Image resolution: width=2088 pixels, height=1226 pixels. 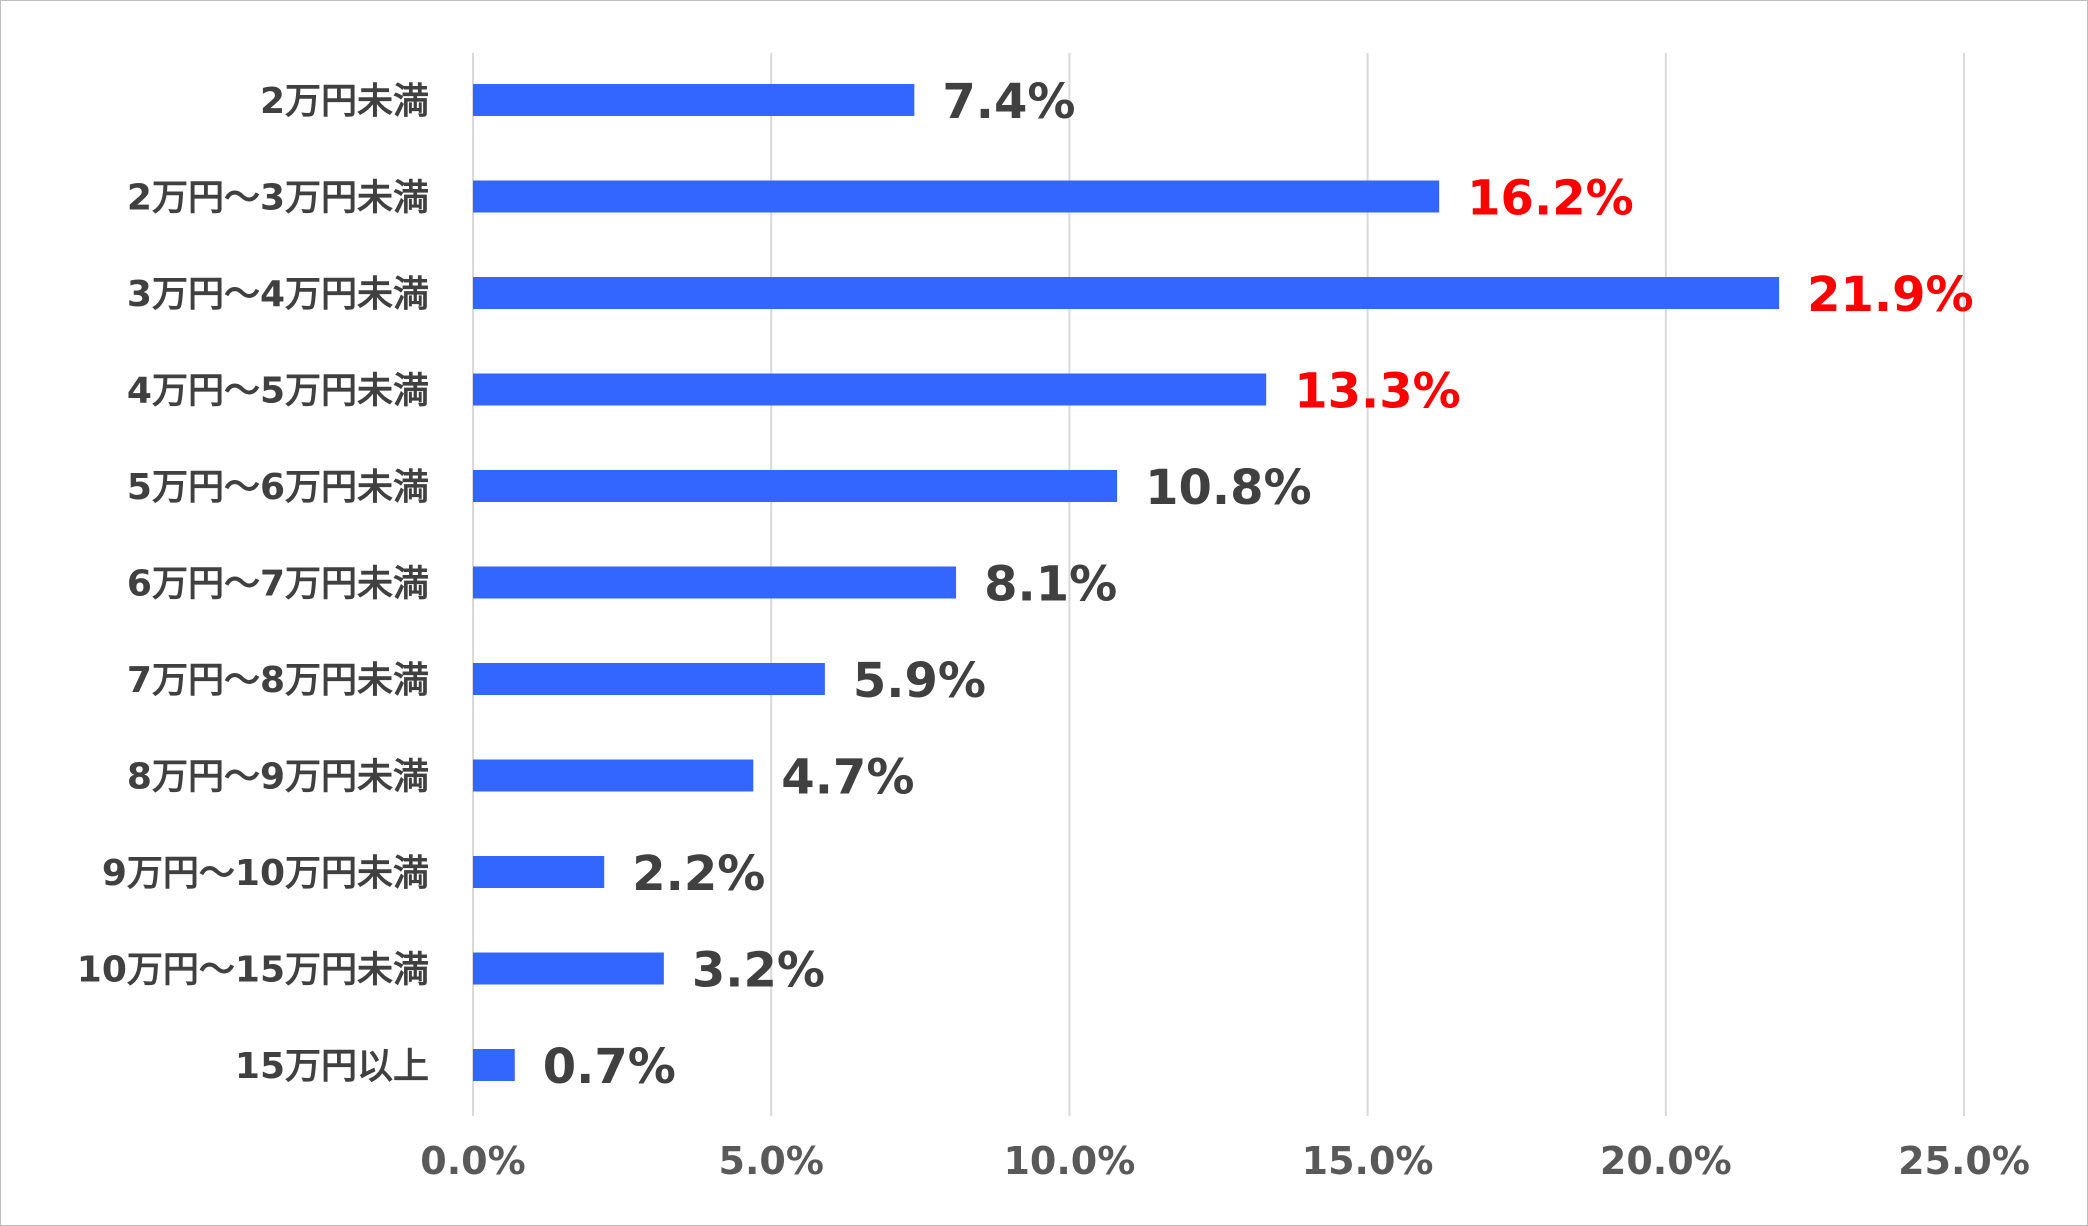 I want to click on x-tick-label: 10.0%, so click(x=1069, y=1161).